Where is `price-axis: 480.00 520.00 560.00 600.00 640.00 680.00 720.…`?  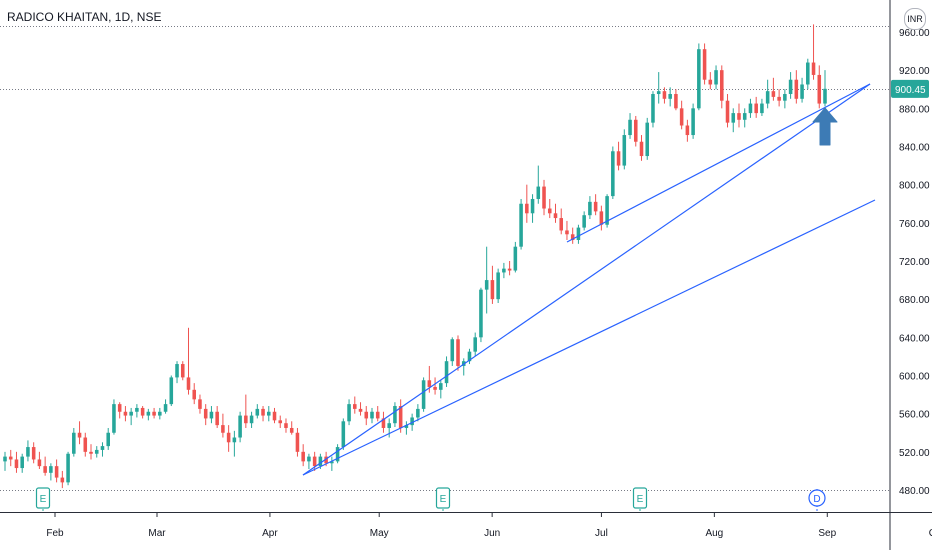
price-axis: 480.00 520.00 560.00 600.00 640.00 680.00 720.… is located at coordinates (909, 275).